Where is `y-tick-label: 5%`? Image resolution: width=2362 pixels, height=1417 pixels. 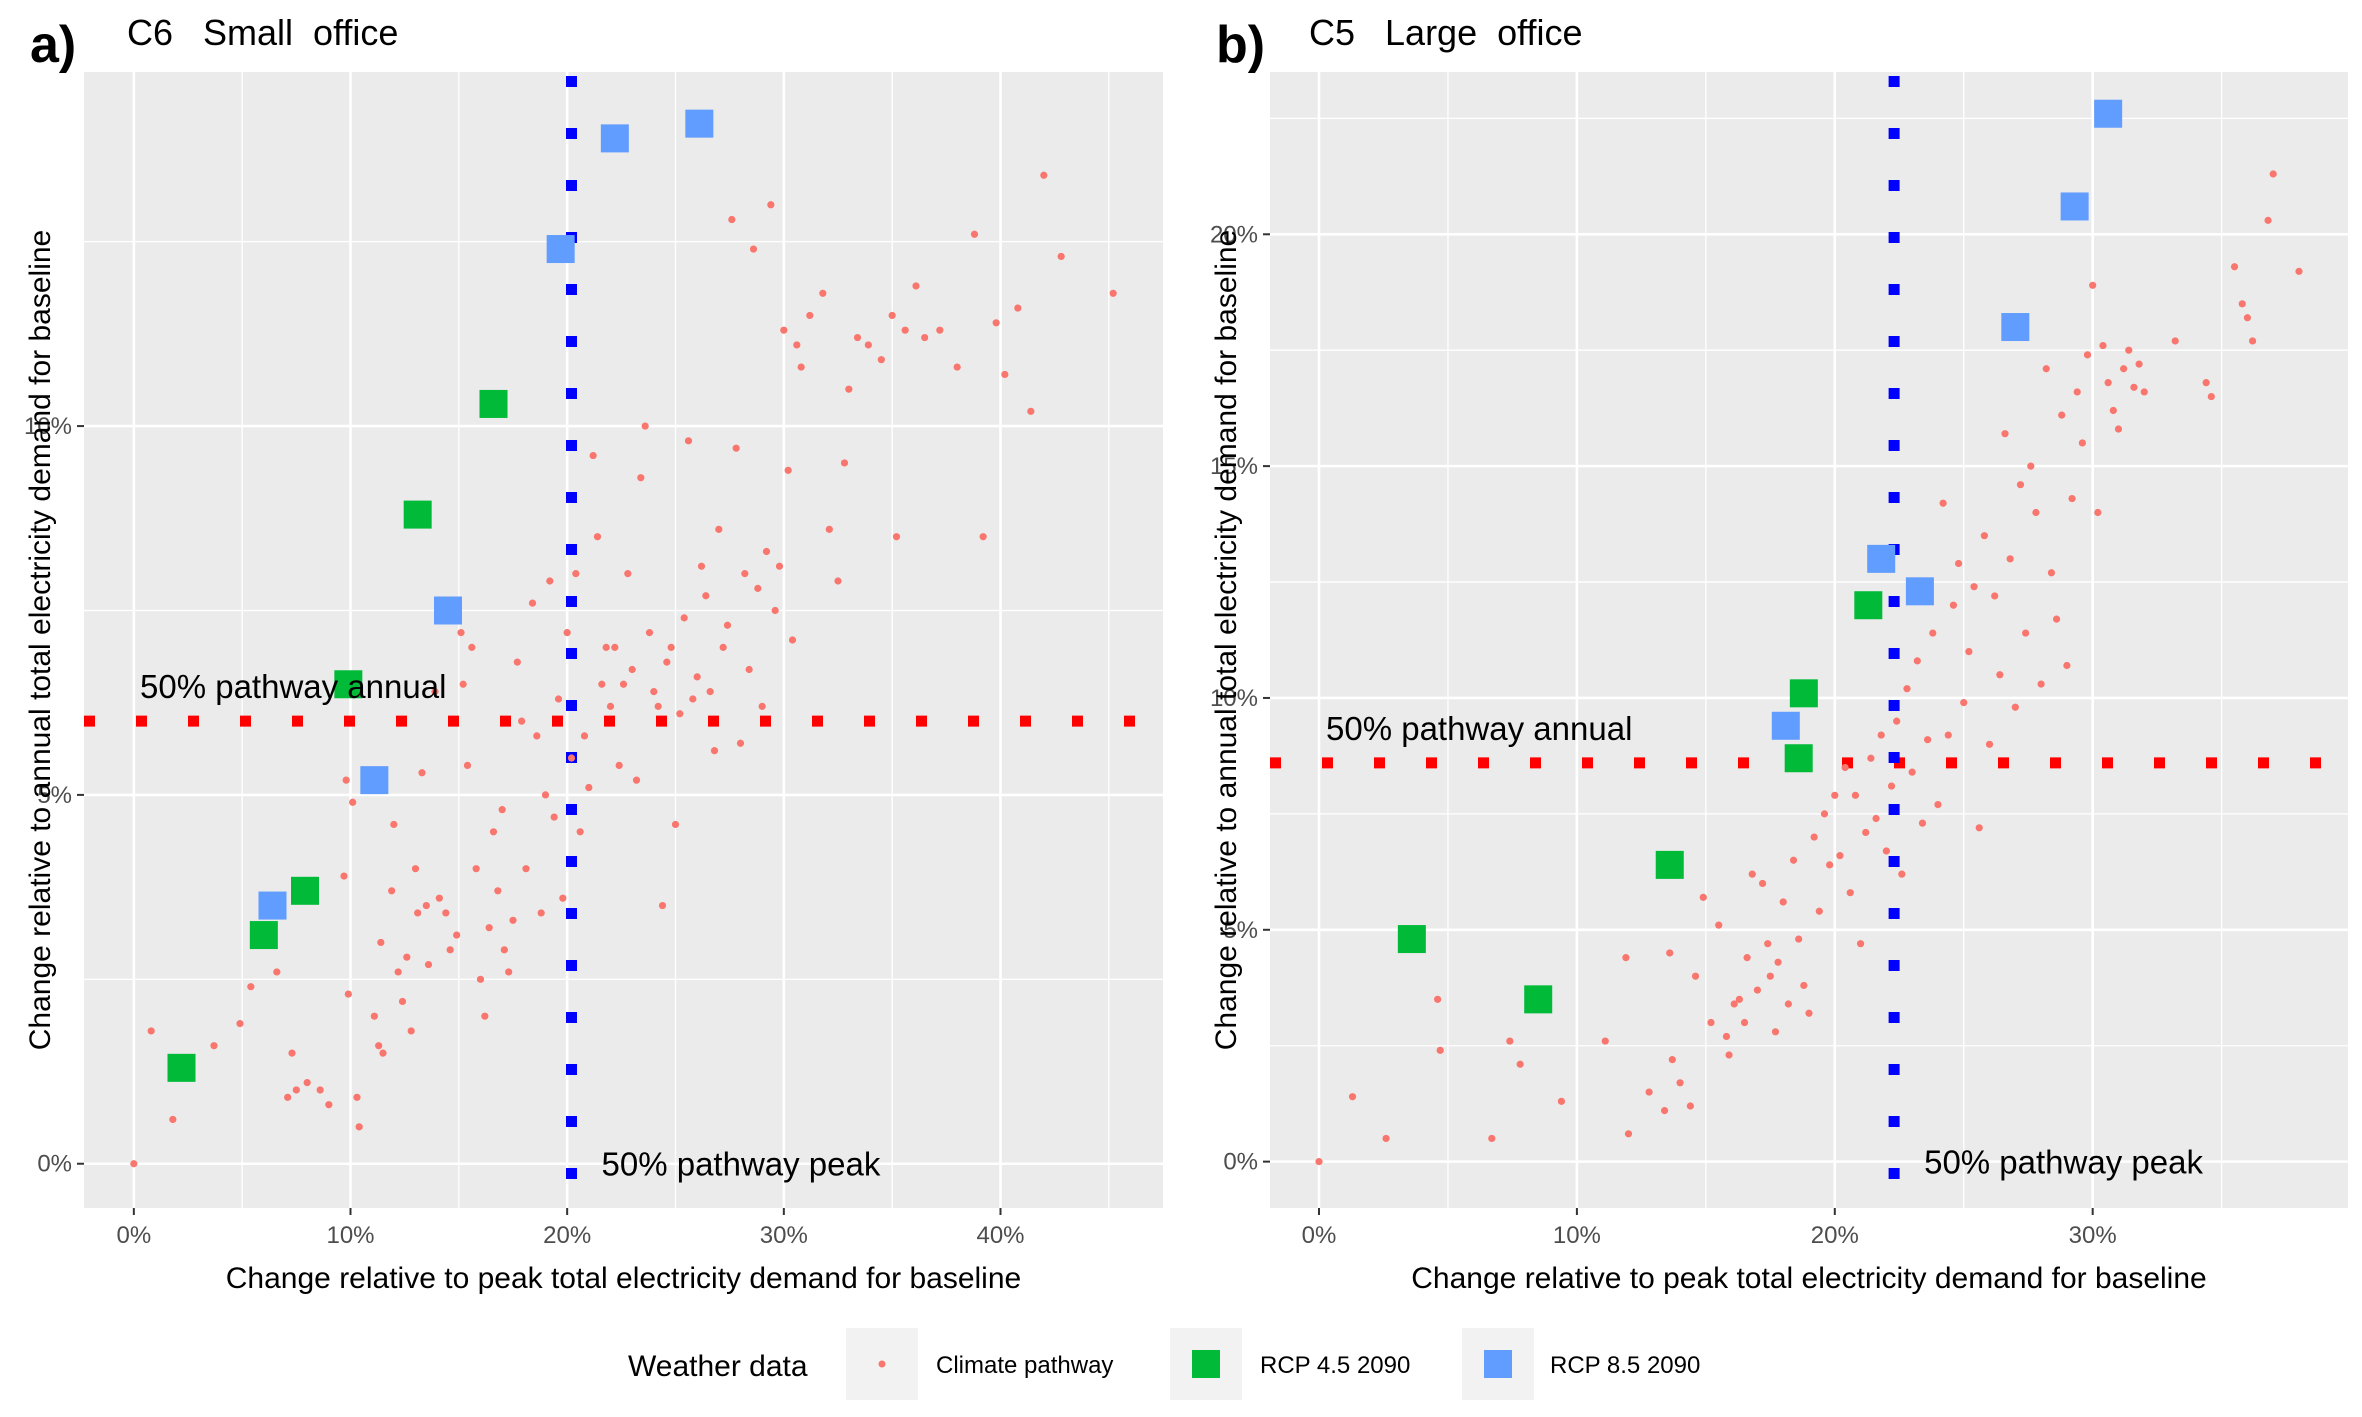
y-tick-label: 5% is located at coordinates (1240, 930).